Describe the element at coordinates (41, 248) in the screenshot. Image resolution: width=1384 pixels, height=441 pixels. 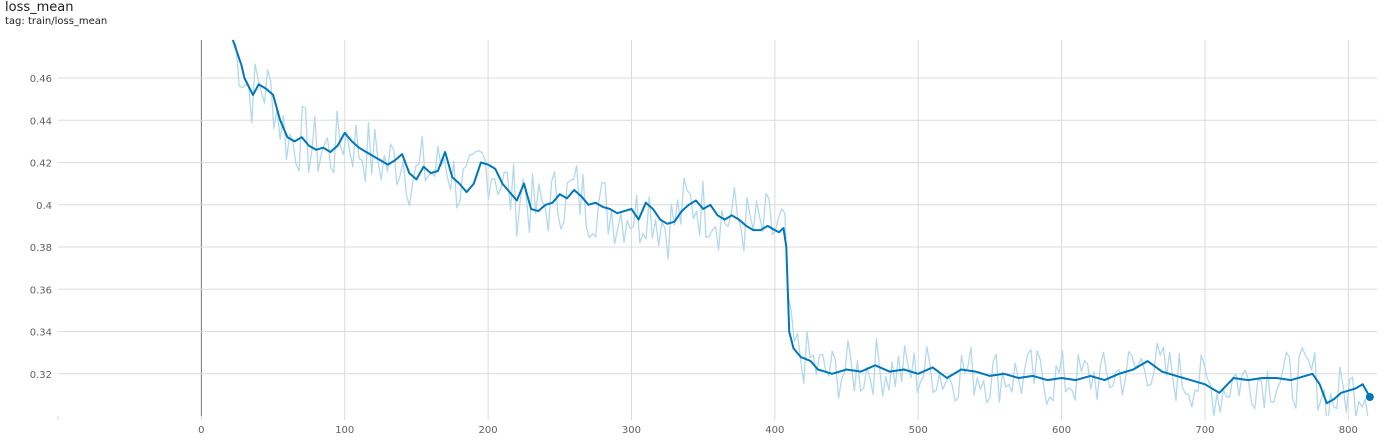
I see `y-tick-label: 0.38` at that location.